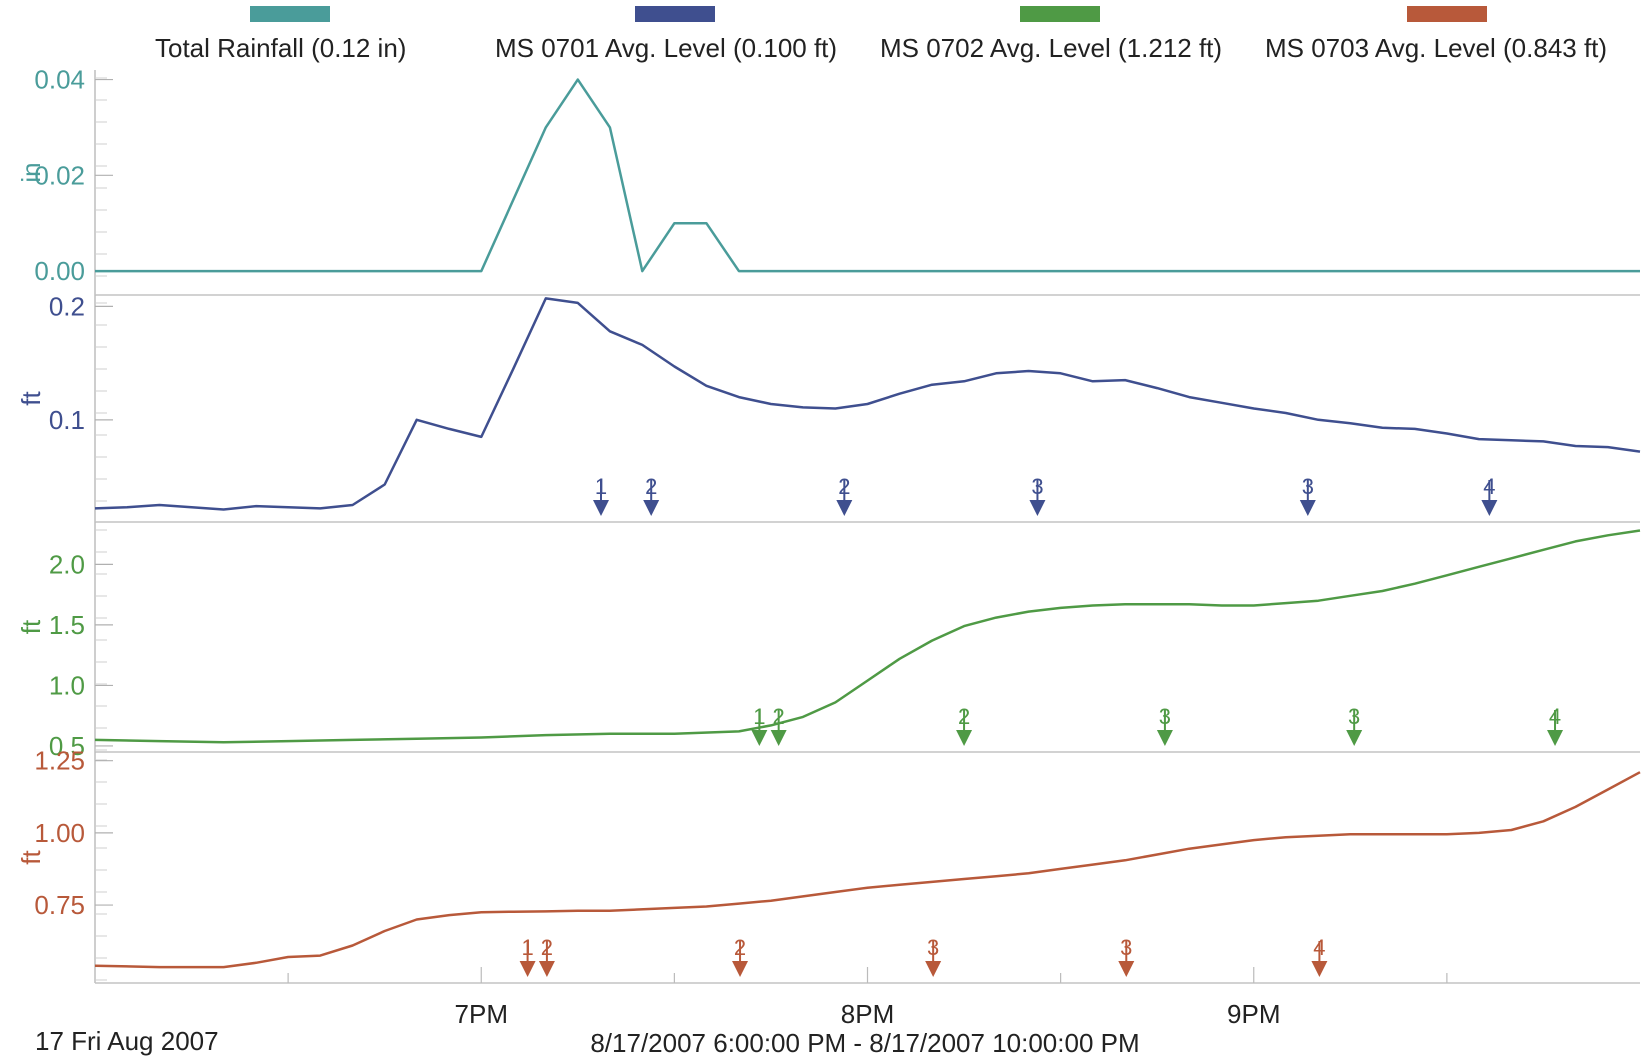  Describe the element at coordinates (67, 420) in the screenshot. I see `y-tick-label: 0.1` at that location.